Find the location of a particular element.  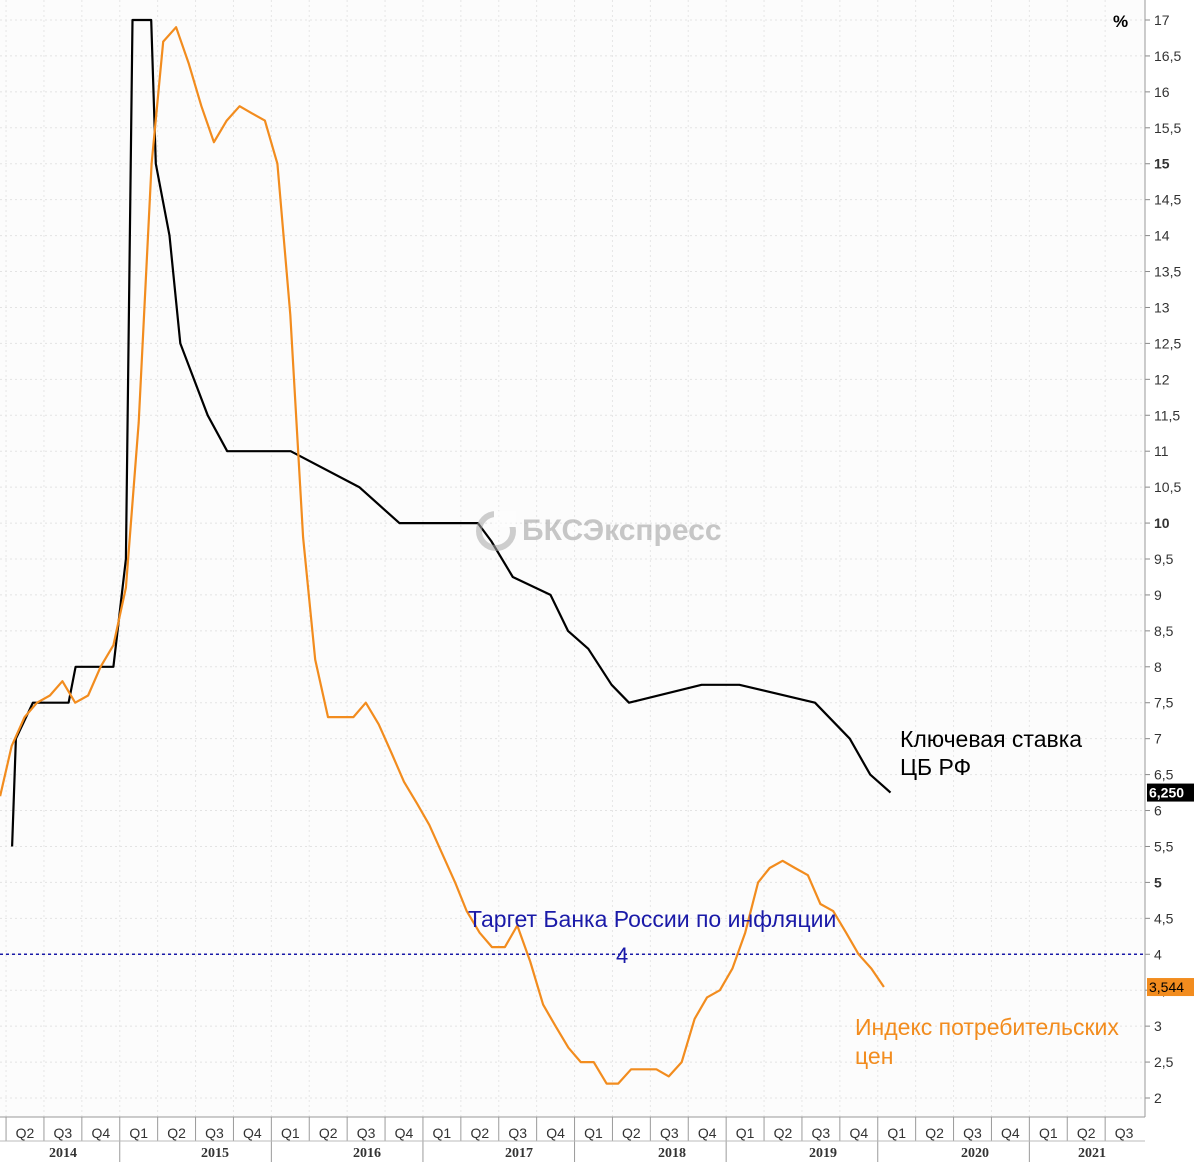

target-value-label: 4 is located at coordinates (622, 955).